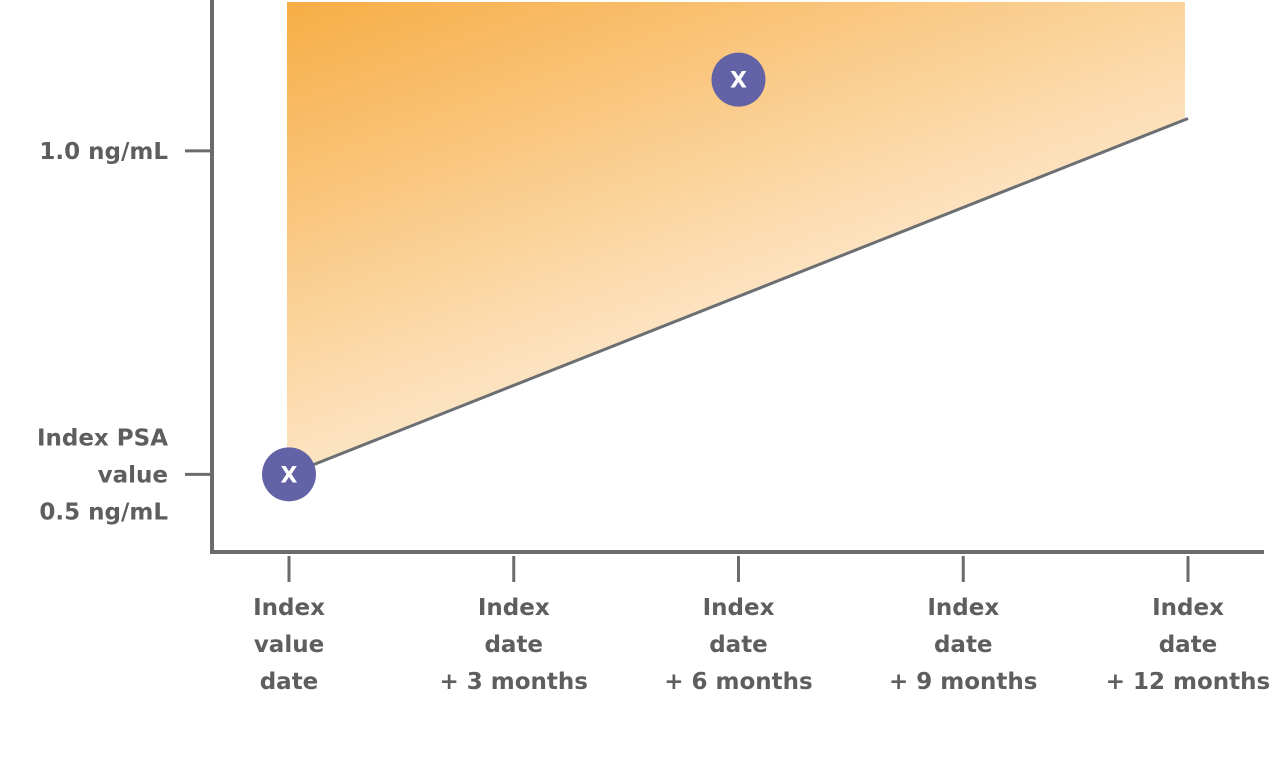 This screenshot has height=757, width=1280. Describe the element at coordinates (289, 645) in the screenshot. I see `x-tick-label: Index value date` at that location.